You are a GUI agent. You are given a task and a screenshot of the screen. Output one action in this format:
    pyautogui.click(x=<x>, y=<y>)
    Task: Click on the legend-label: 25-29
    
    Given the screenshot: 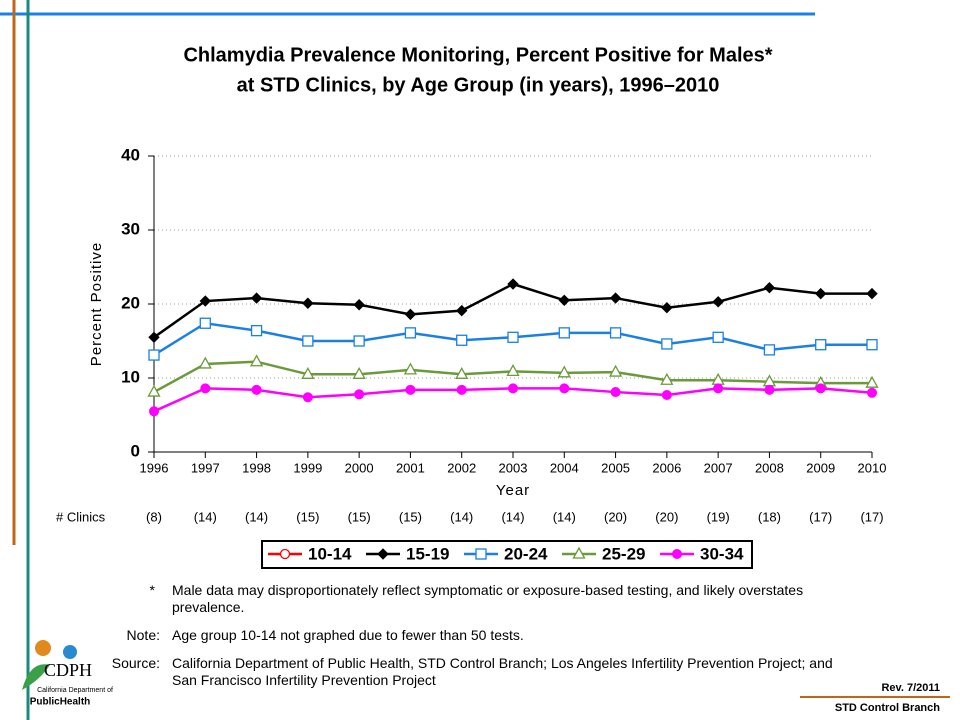 What is the action you would take?
    pyautogui.click(x=623, y=553)
    